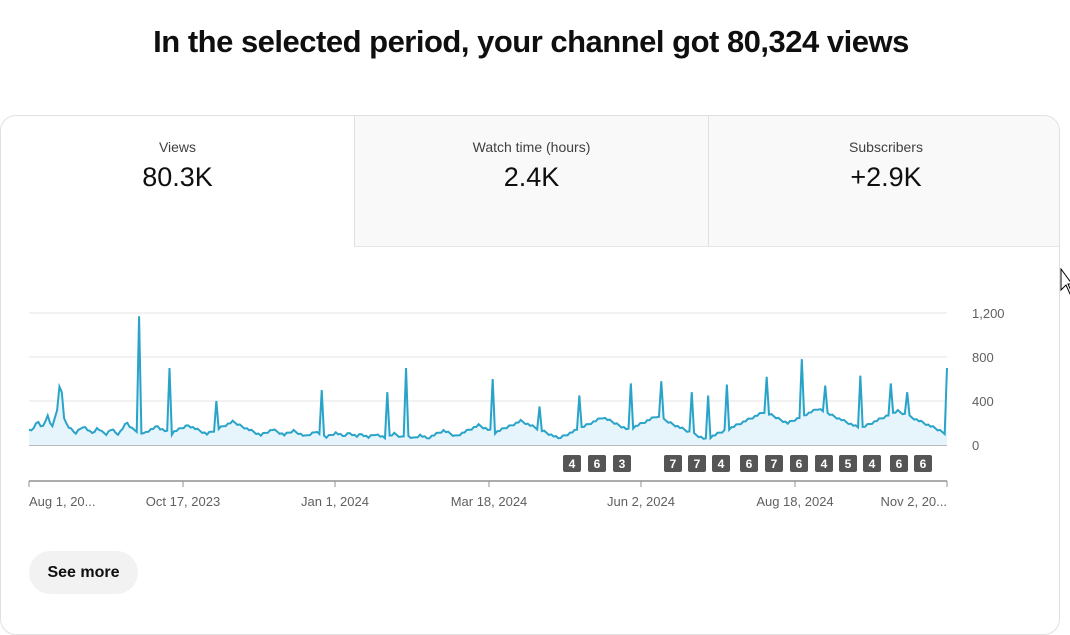 This screenshot has width=1070, height=635. Describe the element at coordinates (983, 401) in the screenshot. I see `y-tick-label: 400` at that location.